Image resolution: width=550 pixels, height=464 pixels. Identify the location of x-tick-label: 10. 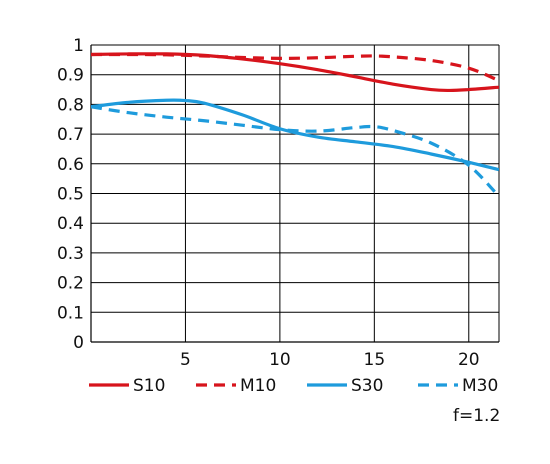
(280, 360).